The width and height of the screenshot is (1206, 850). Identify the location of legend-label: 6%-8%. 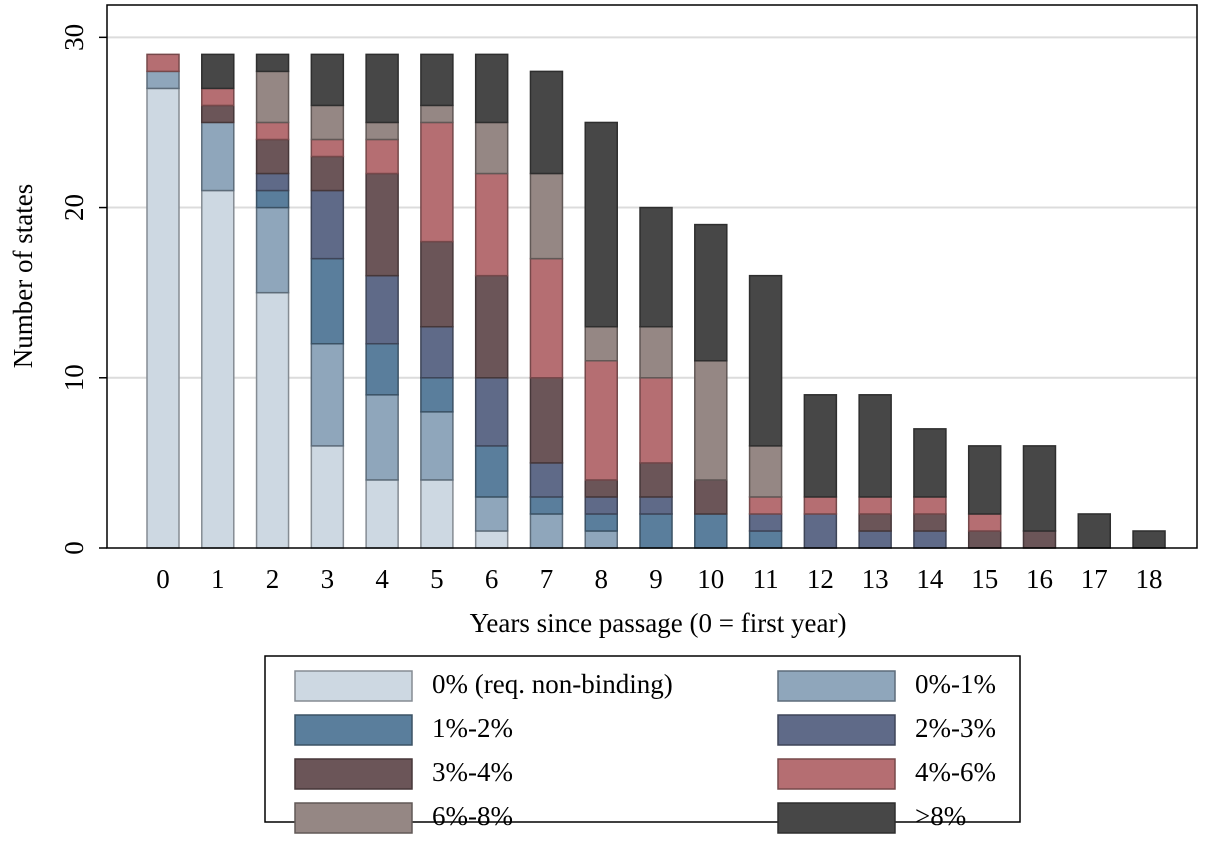
(472, 816).